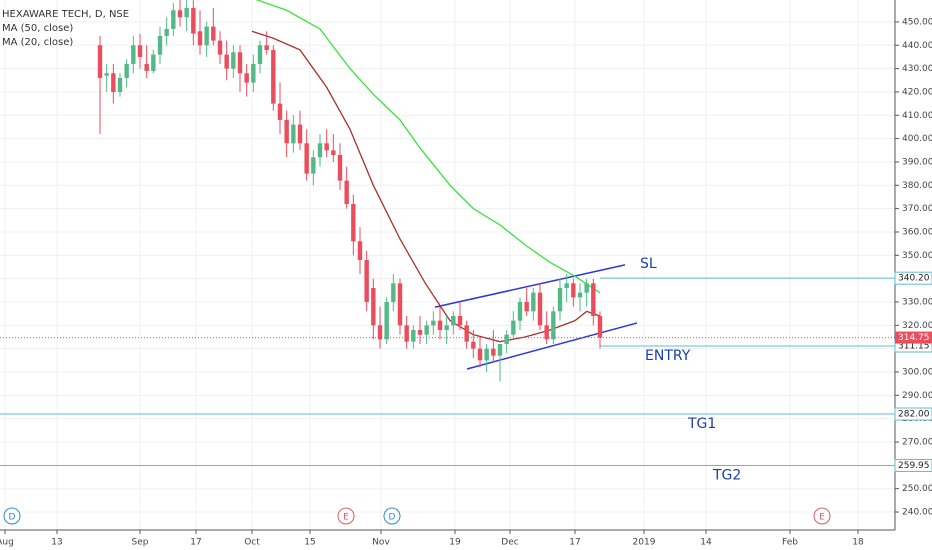 Image resolution: width=932 pixels, height=550 pixels. Describe the element at coordinates (252, 543) in the screenshot. I see `x-tick-label: Oct` at that location.